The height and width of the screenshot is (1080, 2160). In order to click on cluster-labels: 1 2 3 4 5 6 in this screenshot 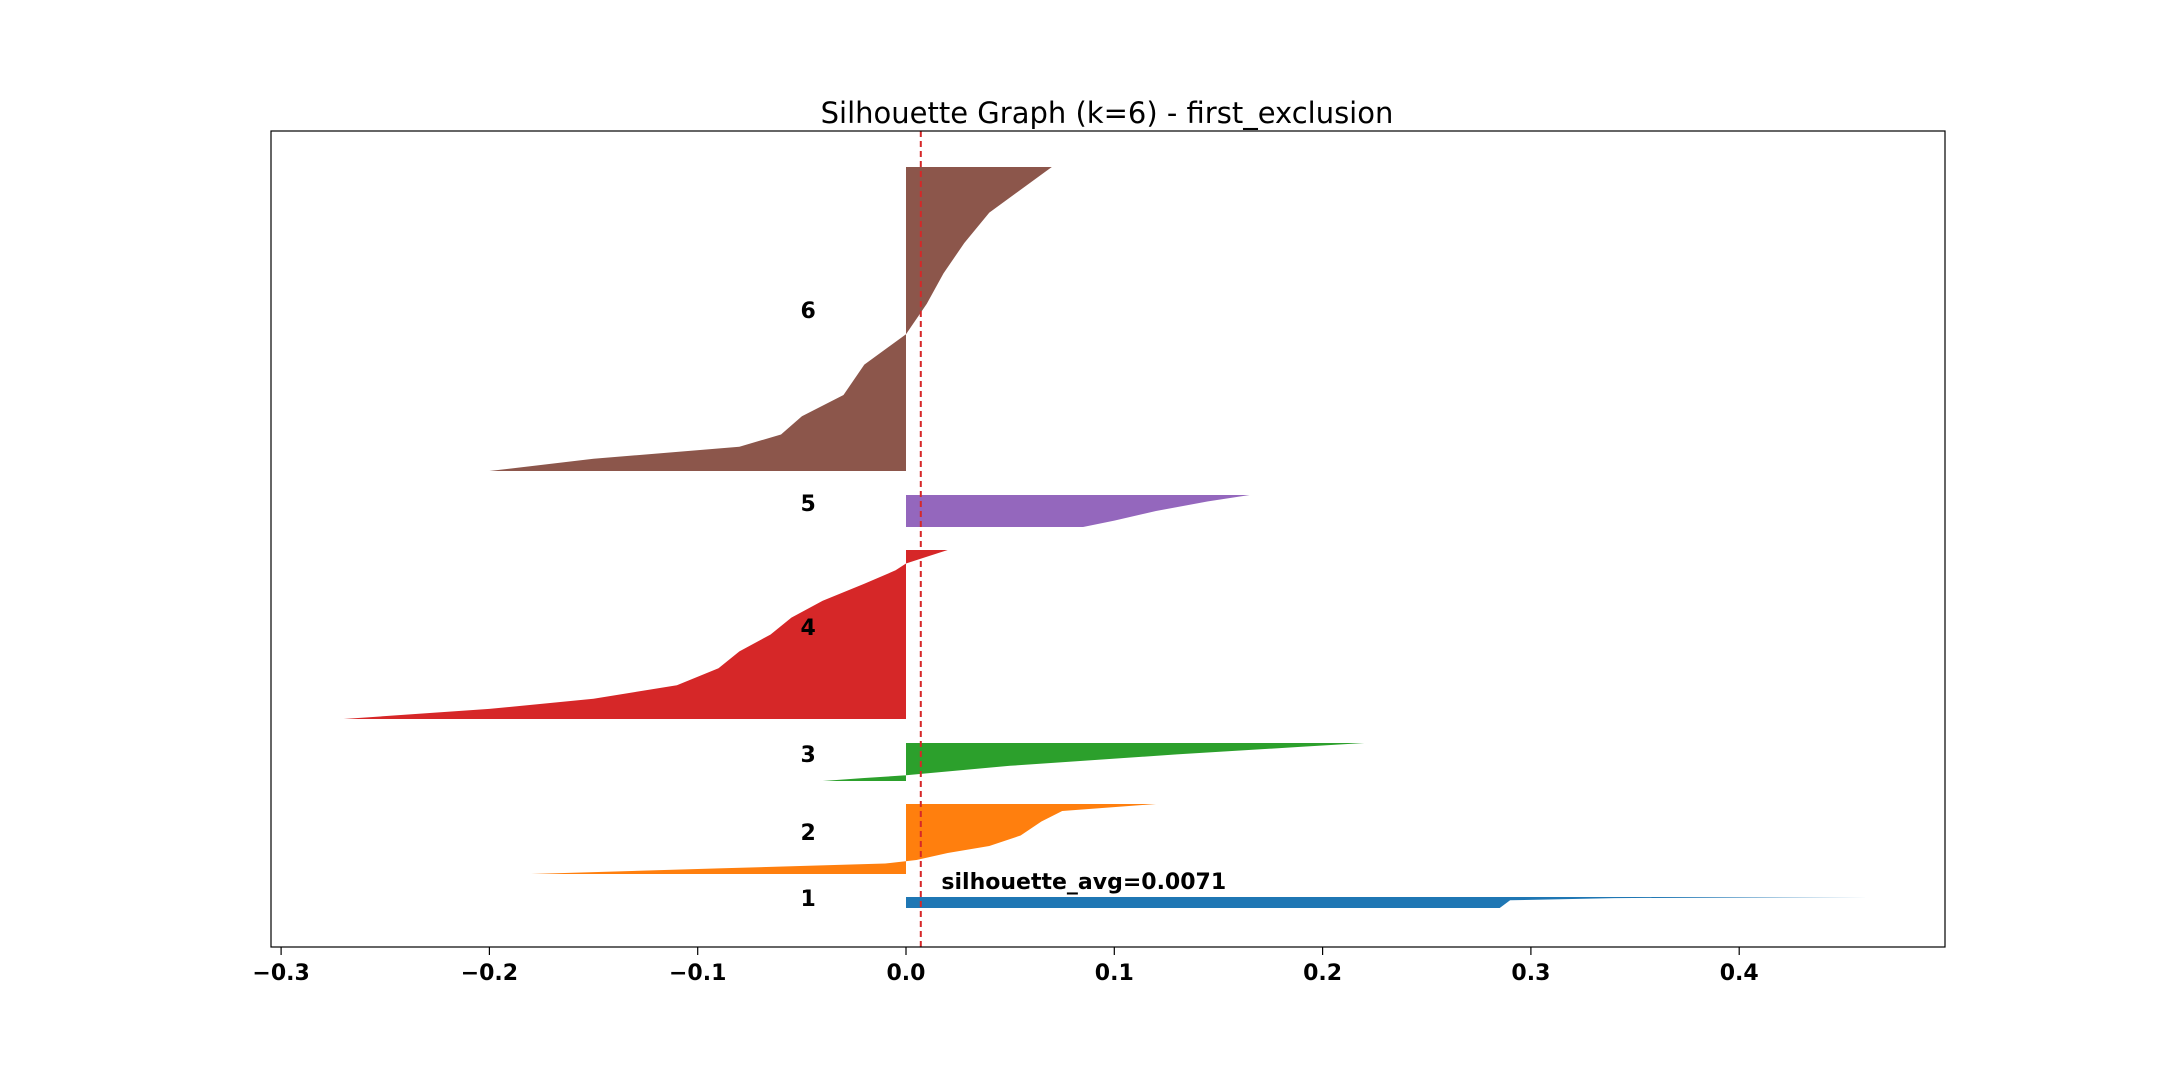, I will do `click(807, 605)`.